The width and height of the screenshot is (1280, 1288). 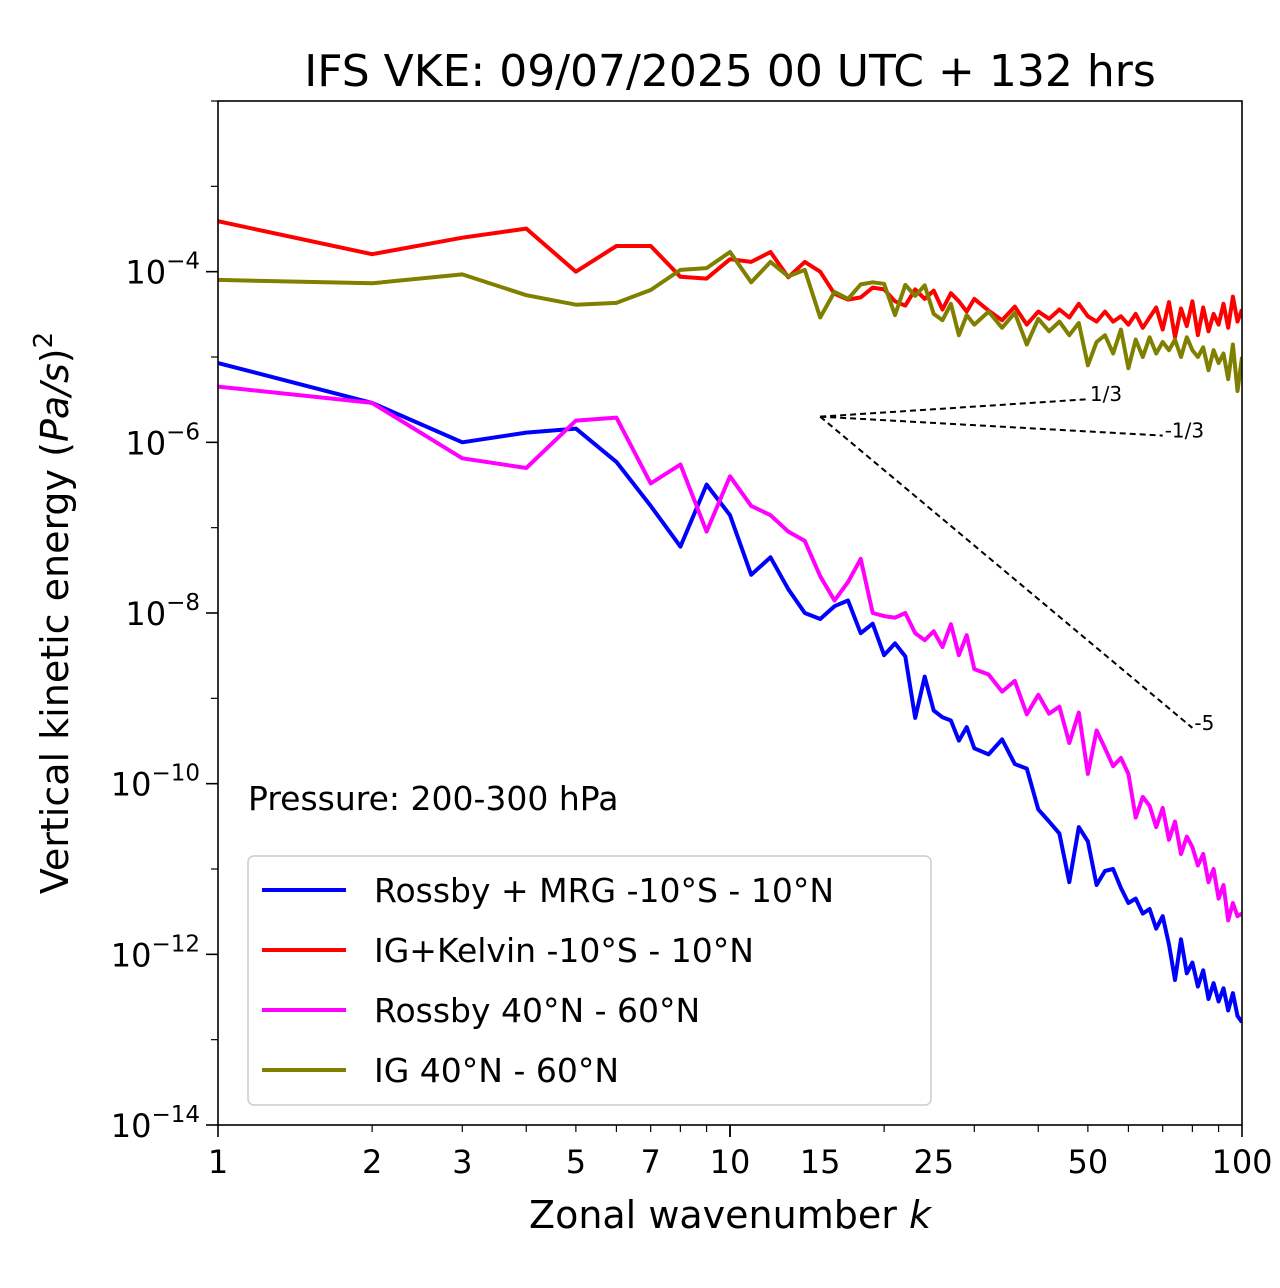 What do you see at coordinates (55, 355) in the screenshot?
I see `y-axis-label-close: )` at bounding box center [55, 355].